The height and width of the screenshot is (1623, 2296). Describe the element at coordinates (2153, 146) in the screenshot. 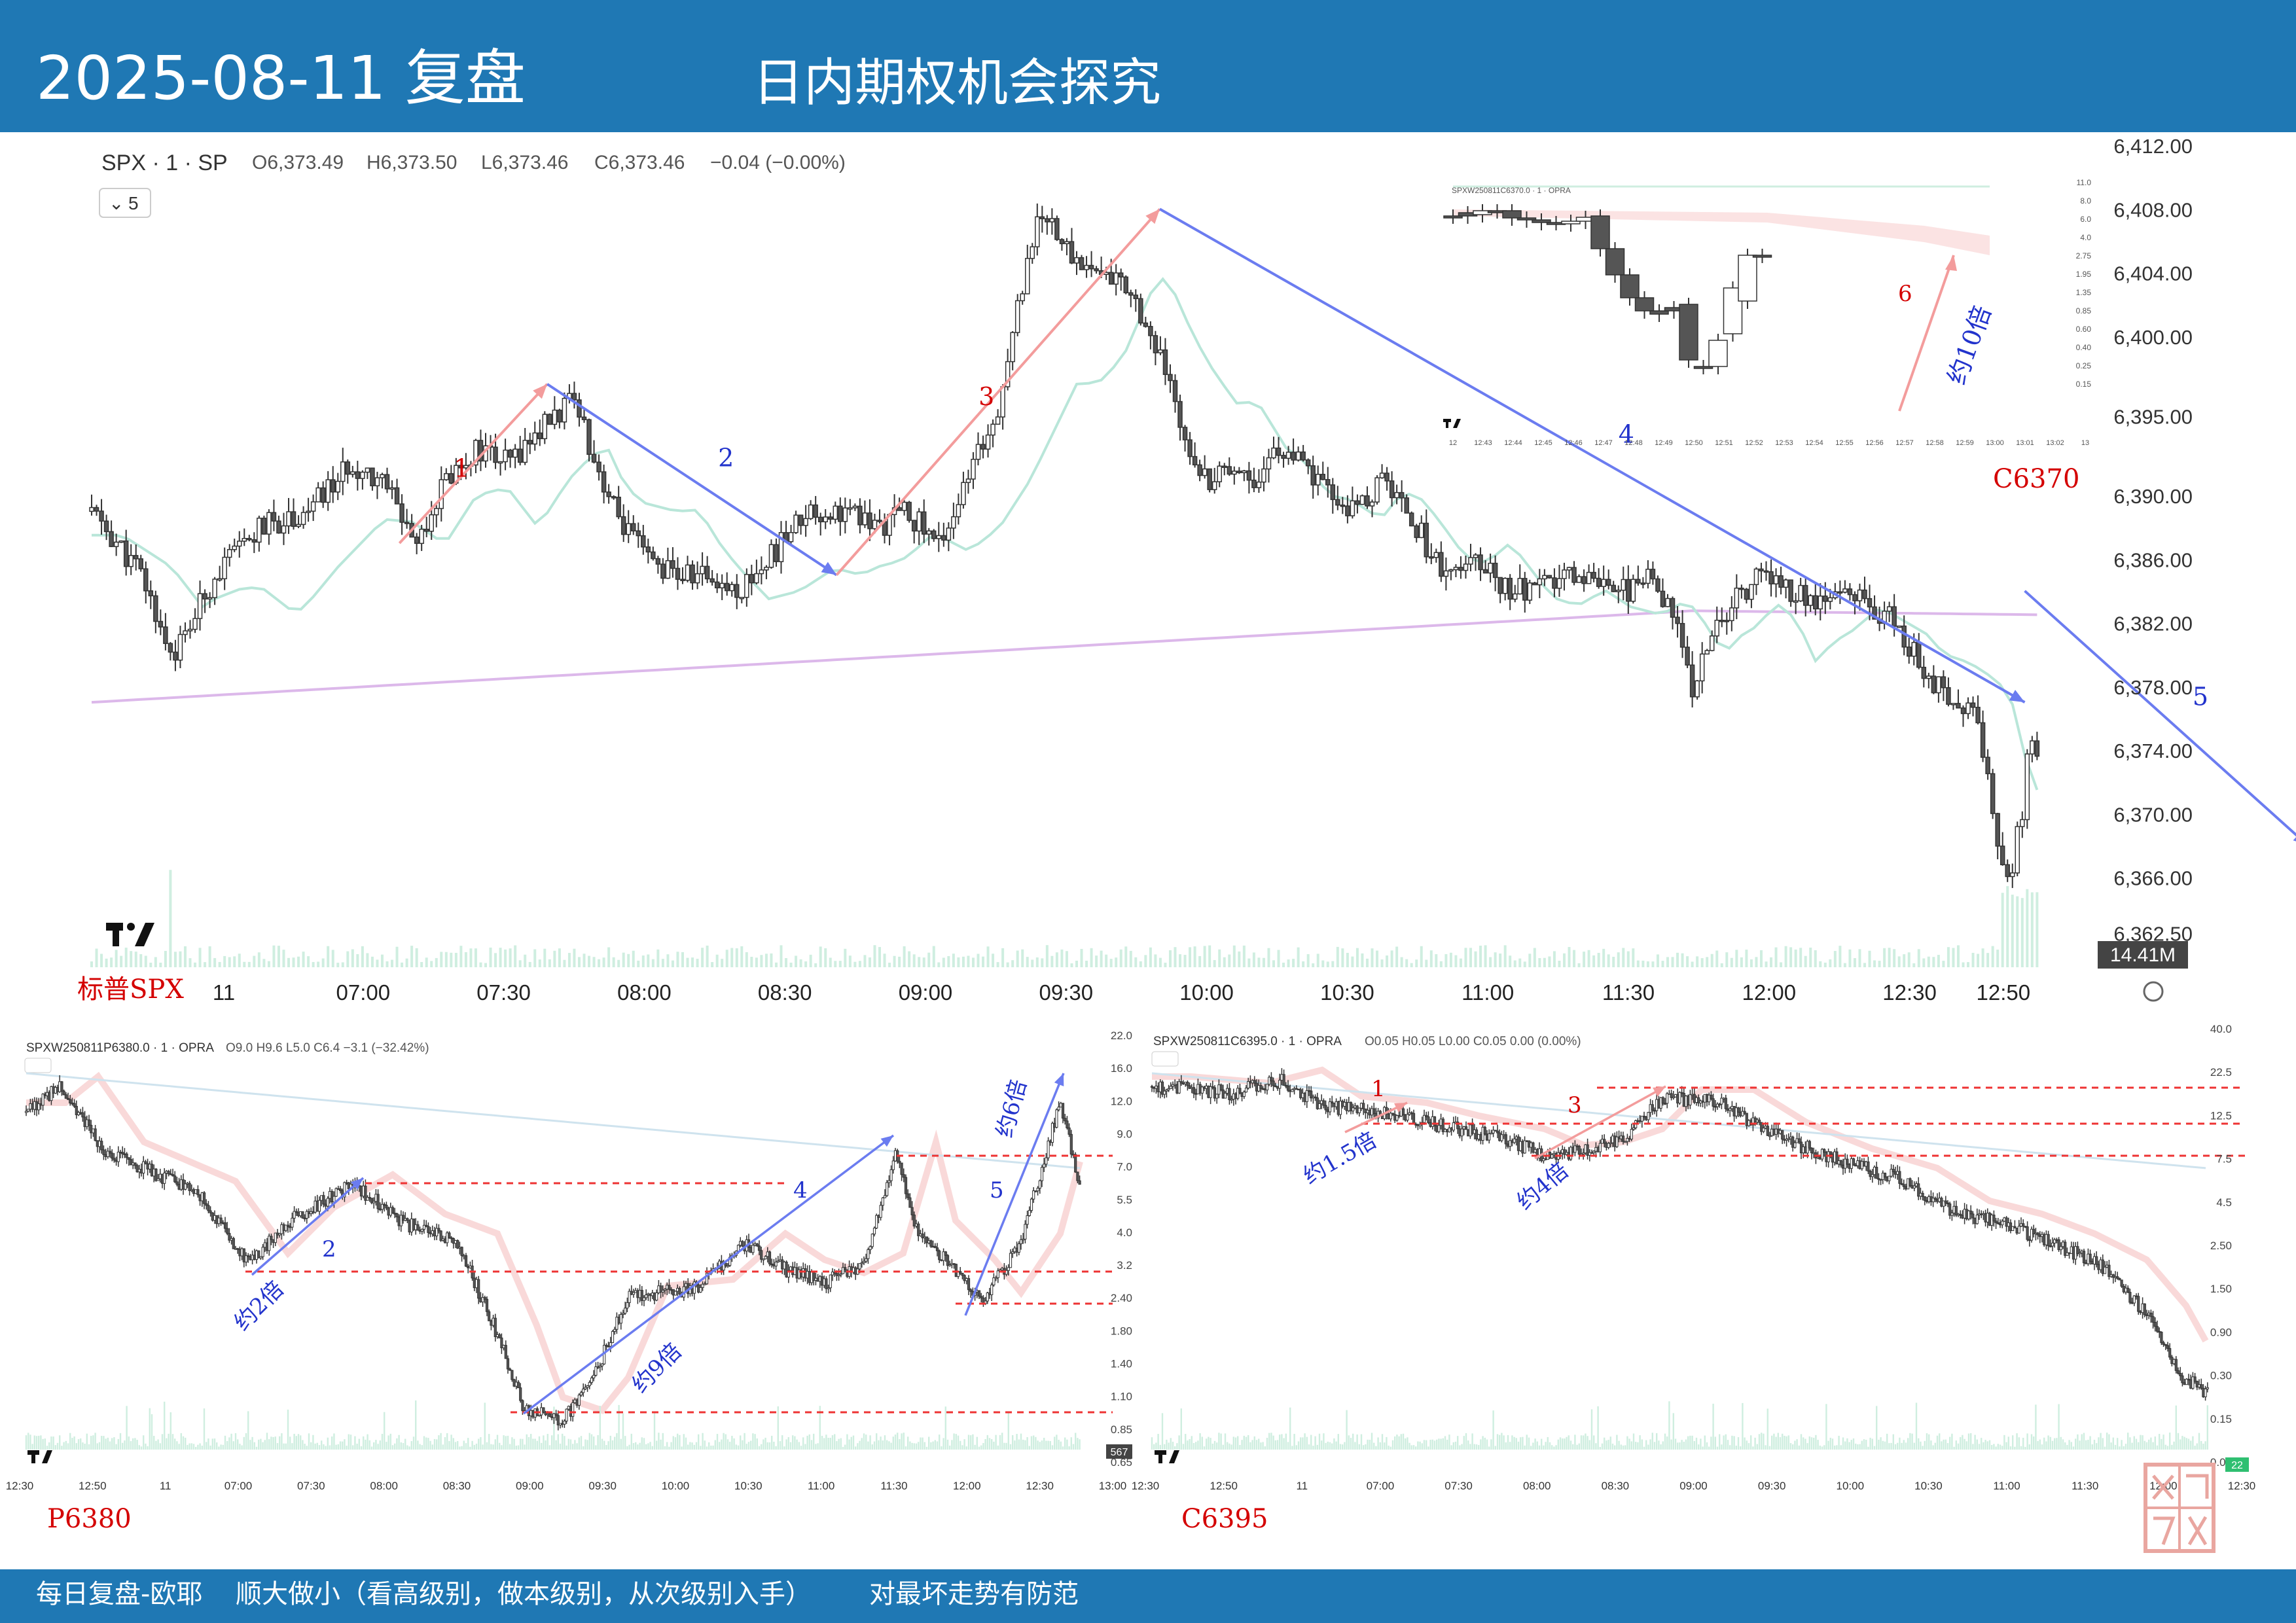

I see `spx-price-tick: 6,412.00` at that location.